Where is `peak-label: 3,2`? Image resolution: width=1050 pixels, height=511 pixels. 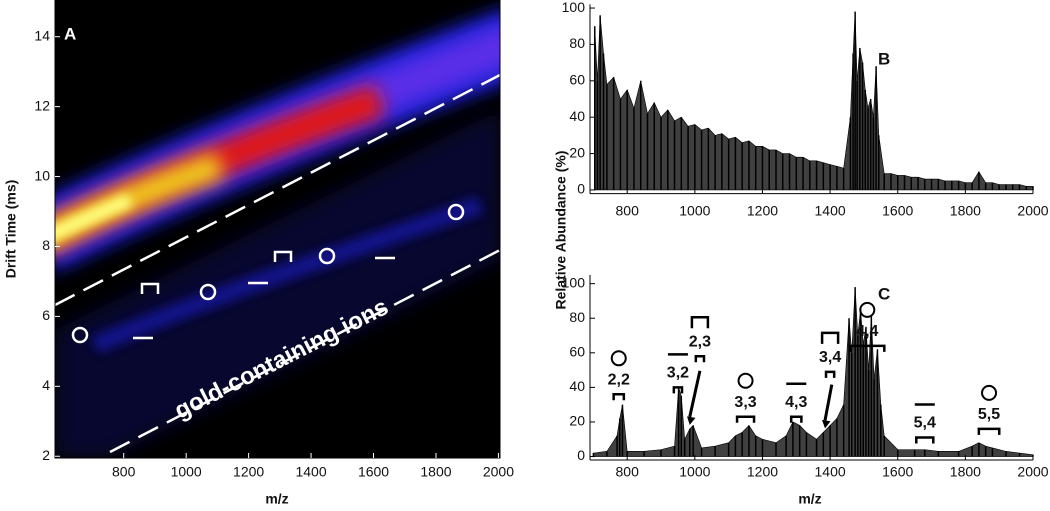 peak-label: 3,2 is located at coordinates (678, 373).